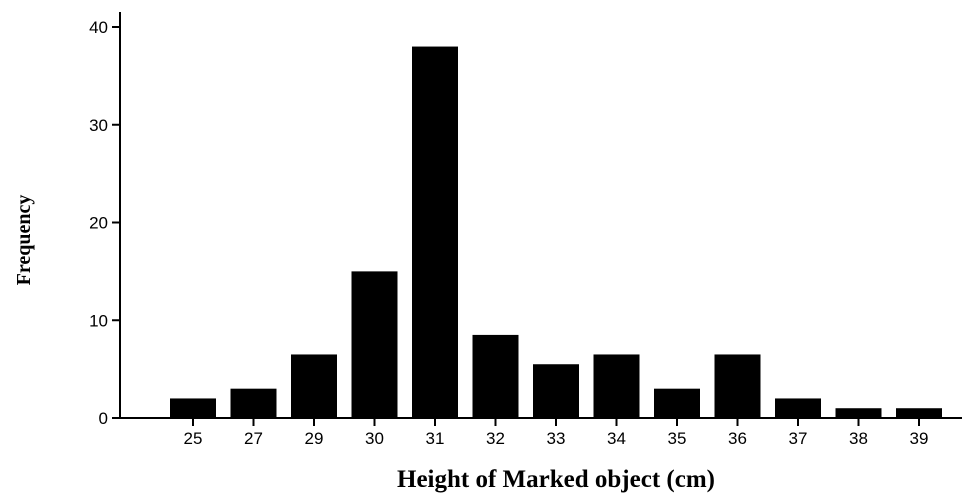 The width and height of the screenshot is (970, 496). I want to click on x-tick-label-38: 38, so click(858, 438).